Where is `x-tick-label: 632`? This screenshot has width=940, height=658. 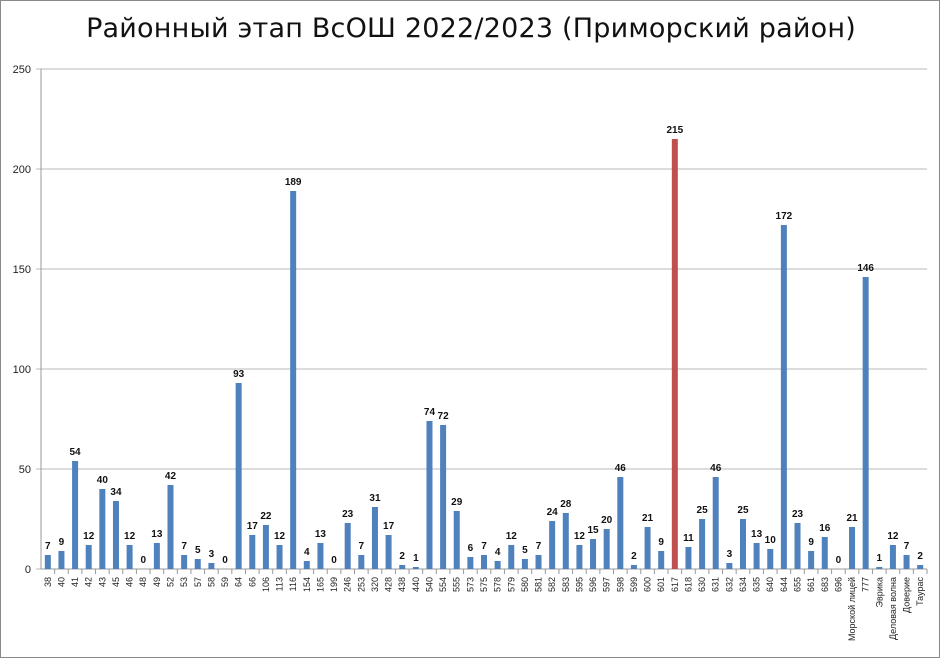
x-tick-label: 632 is located at coordinates (729, 584).